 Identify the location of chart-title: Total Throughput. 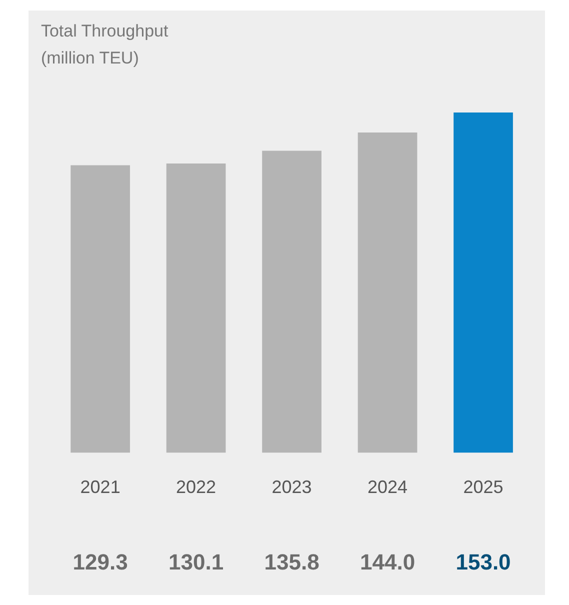
(104, 30).